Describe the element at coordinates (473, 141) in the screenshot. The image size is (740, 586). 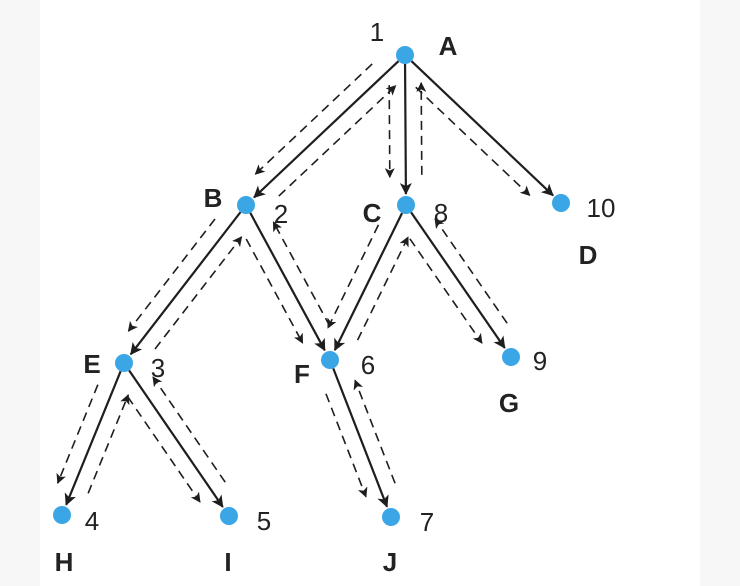
I see `traversal-arrow-A-D` at that location.